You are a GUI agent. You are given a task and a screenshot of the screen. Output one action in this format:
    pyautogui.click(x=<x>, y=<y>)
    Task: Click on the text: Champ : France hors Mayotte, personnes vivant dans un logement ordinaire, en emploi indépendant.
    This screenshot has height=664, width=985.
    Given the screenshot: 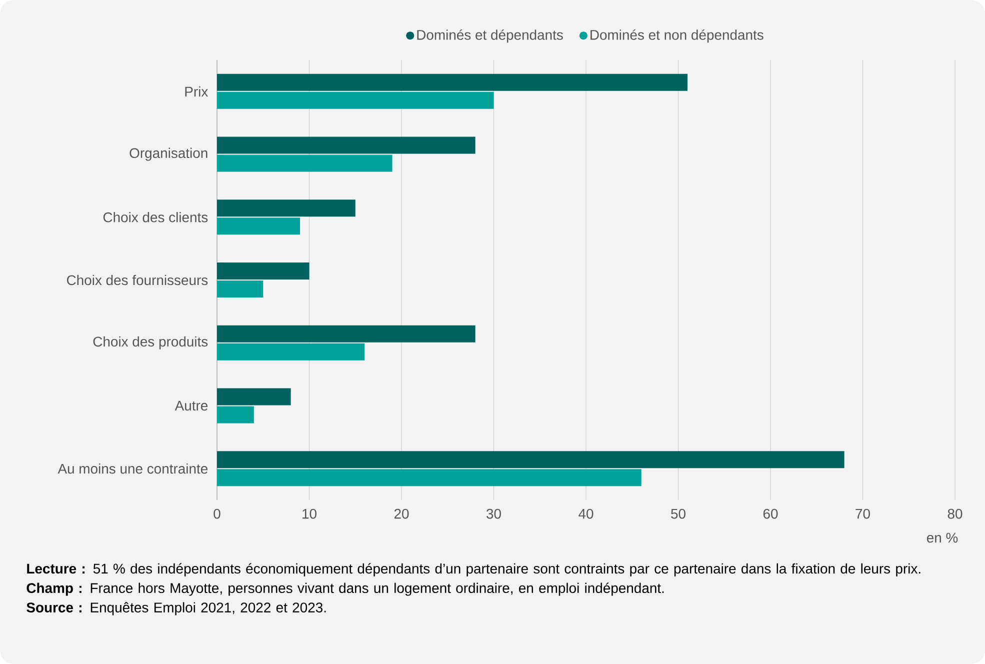 What is the action you would take?
    pyautogui.click(x=345, y=589)
    